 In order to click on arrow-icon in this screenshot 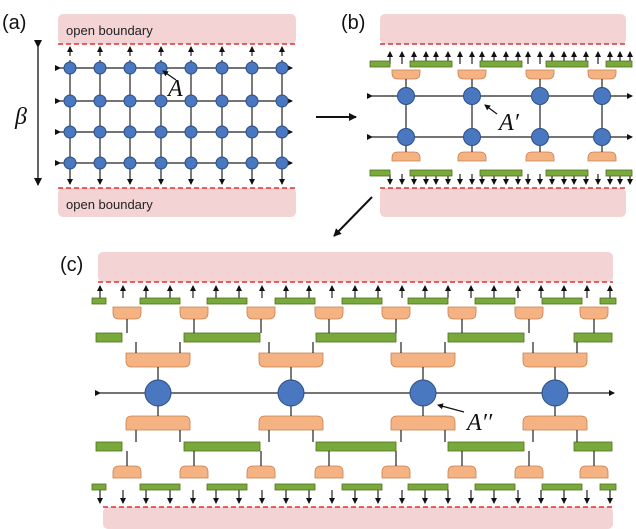, I will do `click(353, 216)`.